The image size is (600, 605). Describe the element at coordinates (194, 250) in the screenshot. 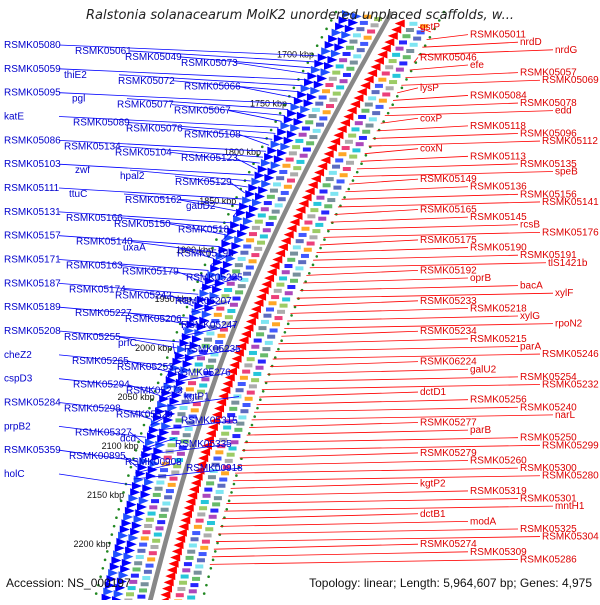

I see `scale-tick-label: 1900 kbp` at that location.